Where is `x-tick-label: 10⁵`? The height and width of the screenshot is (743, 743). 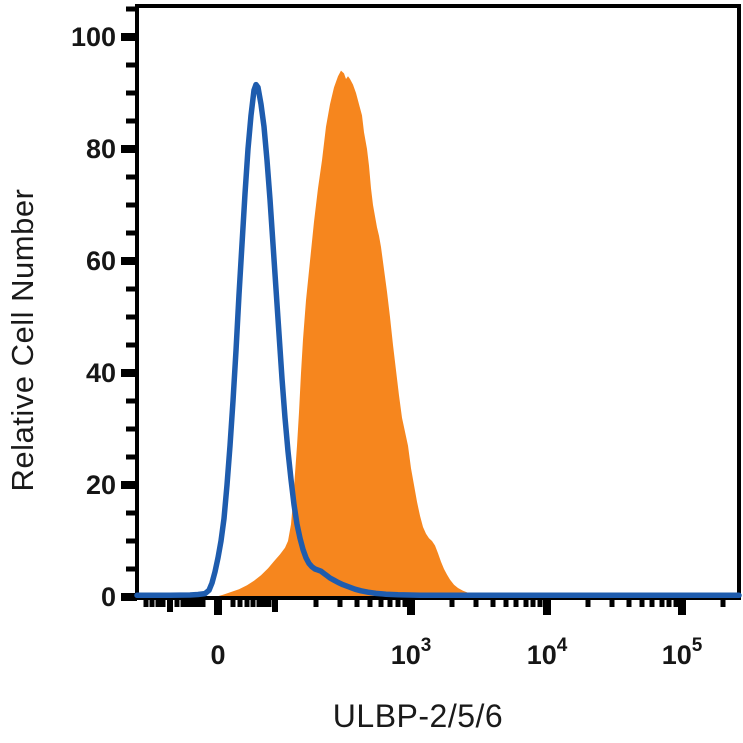 x-tick-label: 10⁵ is located at coordinates (682, 652).